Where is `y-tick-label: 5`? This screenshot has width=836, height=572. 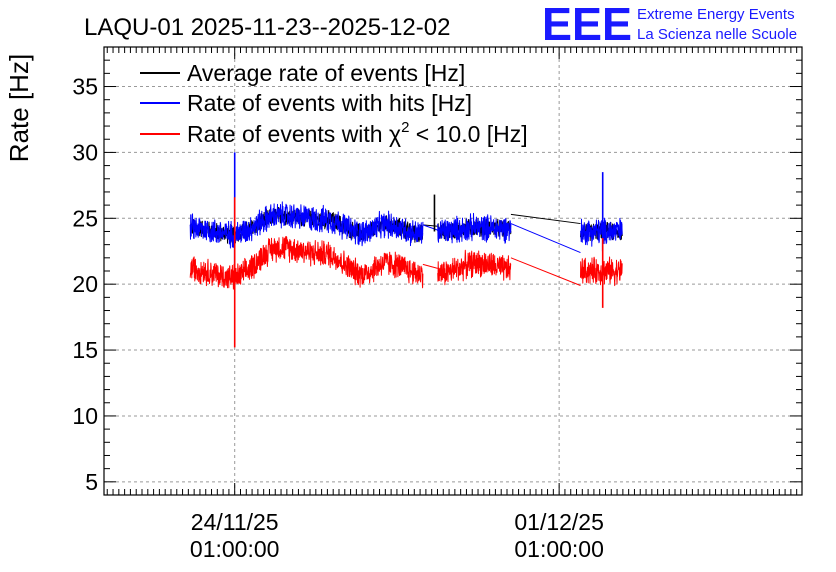
y-tick-label: 5 is located at coordinates (91, 482).